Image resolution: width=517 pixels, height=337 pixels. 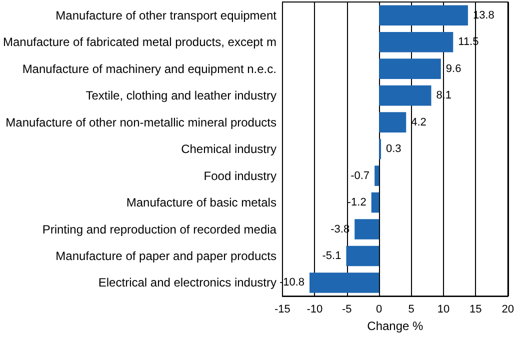 What do you see at coordinates (411, 310) in the screenshot?
I see `x-tick-label: 5` at bounding box center [411, 310].